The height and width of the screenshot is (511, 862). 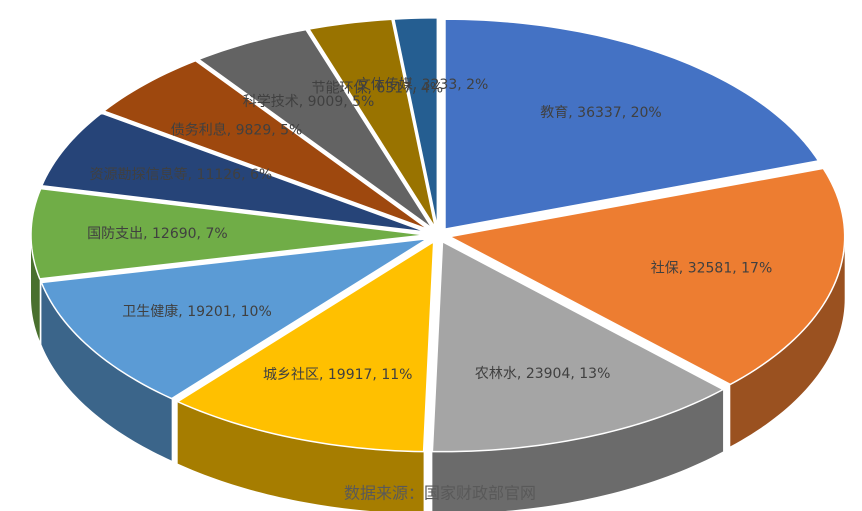 I want to click on data-label: 国防支出, 12690, 7%, so click(x=157, y=234).